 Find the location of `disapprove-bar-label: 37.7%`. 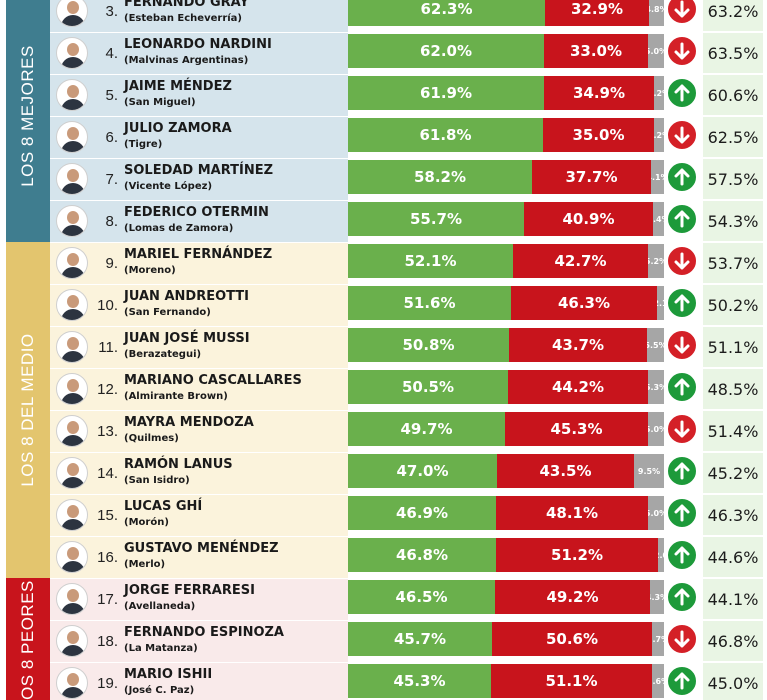

disapprove-bar-label: 37.7% is located at coordinates (591, 177).